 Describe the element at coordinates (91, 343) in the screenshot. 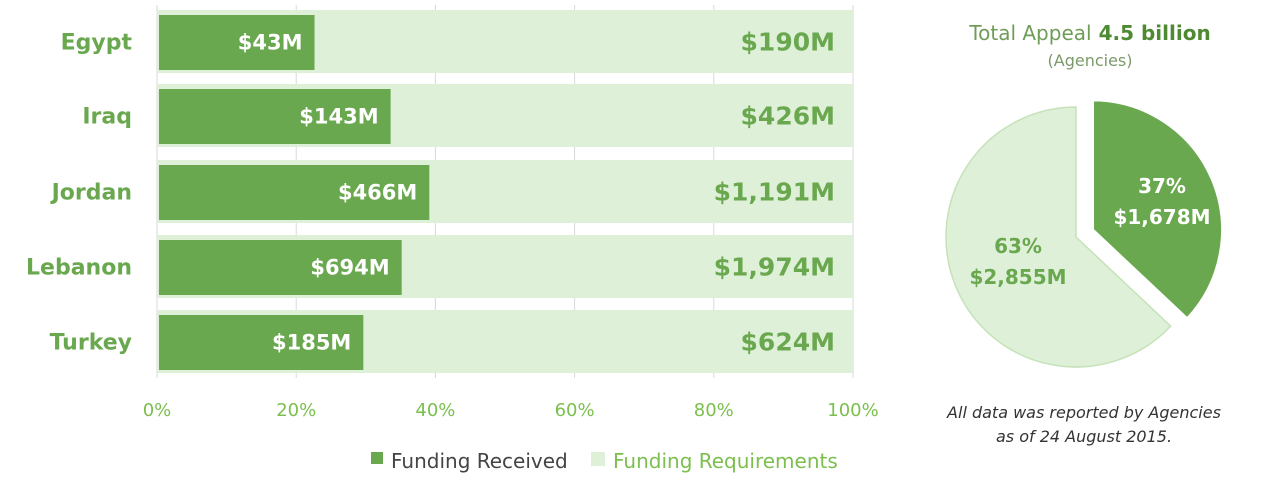

I see `category-label: Turkey` at that location.